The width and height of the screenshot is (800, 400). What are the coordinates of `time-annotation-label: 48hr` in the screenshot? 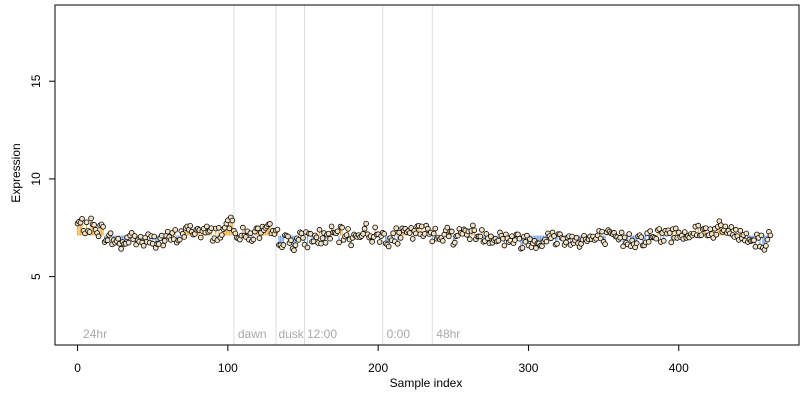 It's located at (448, 334).